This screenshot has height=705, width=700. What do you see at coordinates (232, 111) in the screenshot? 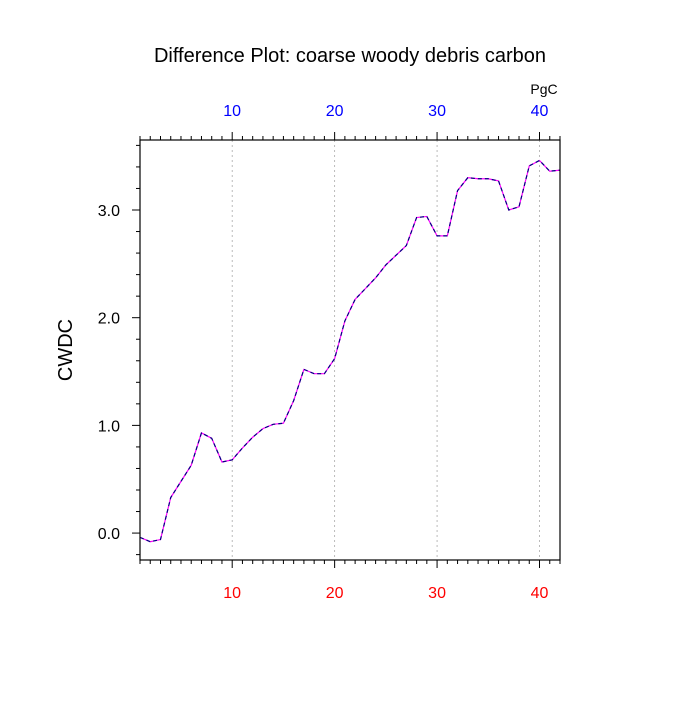
I see `x-tick-label-top-10: 10` at bounding box center [232, 111].